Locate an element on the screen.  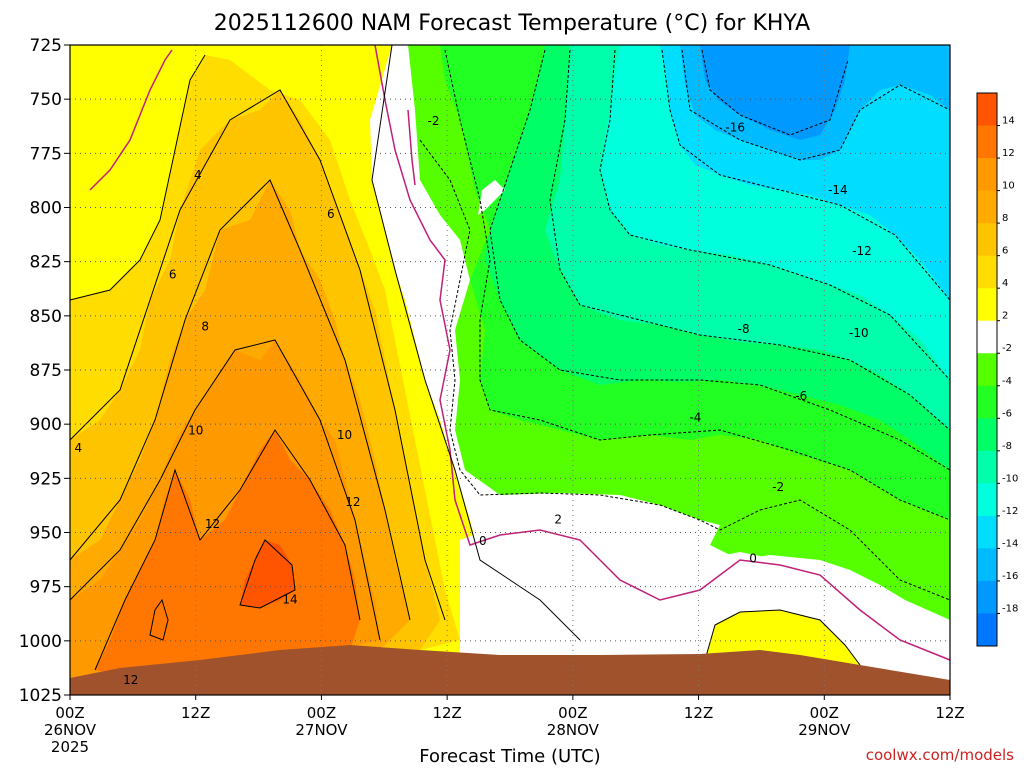
x-tick-label: 28NOV is located at coordinates (573, 730).